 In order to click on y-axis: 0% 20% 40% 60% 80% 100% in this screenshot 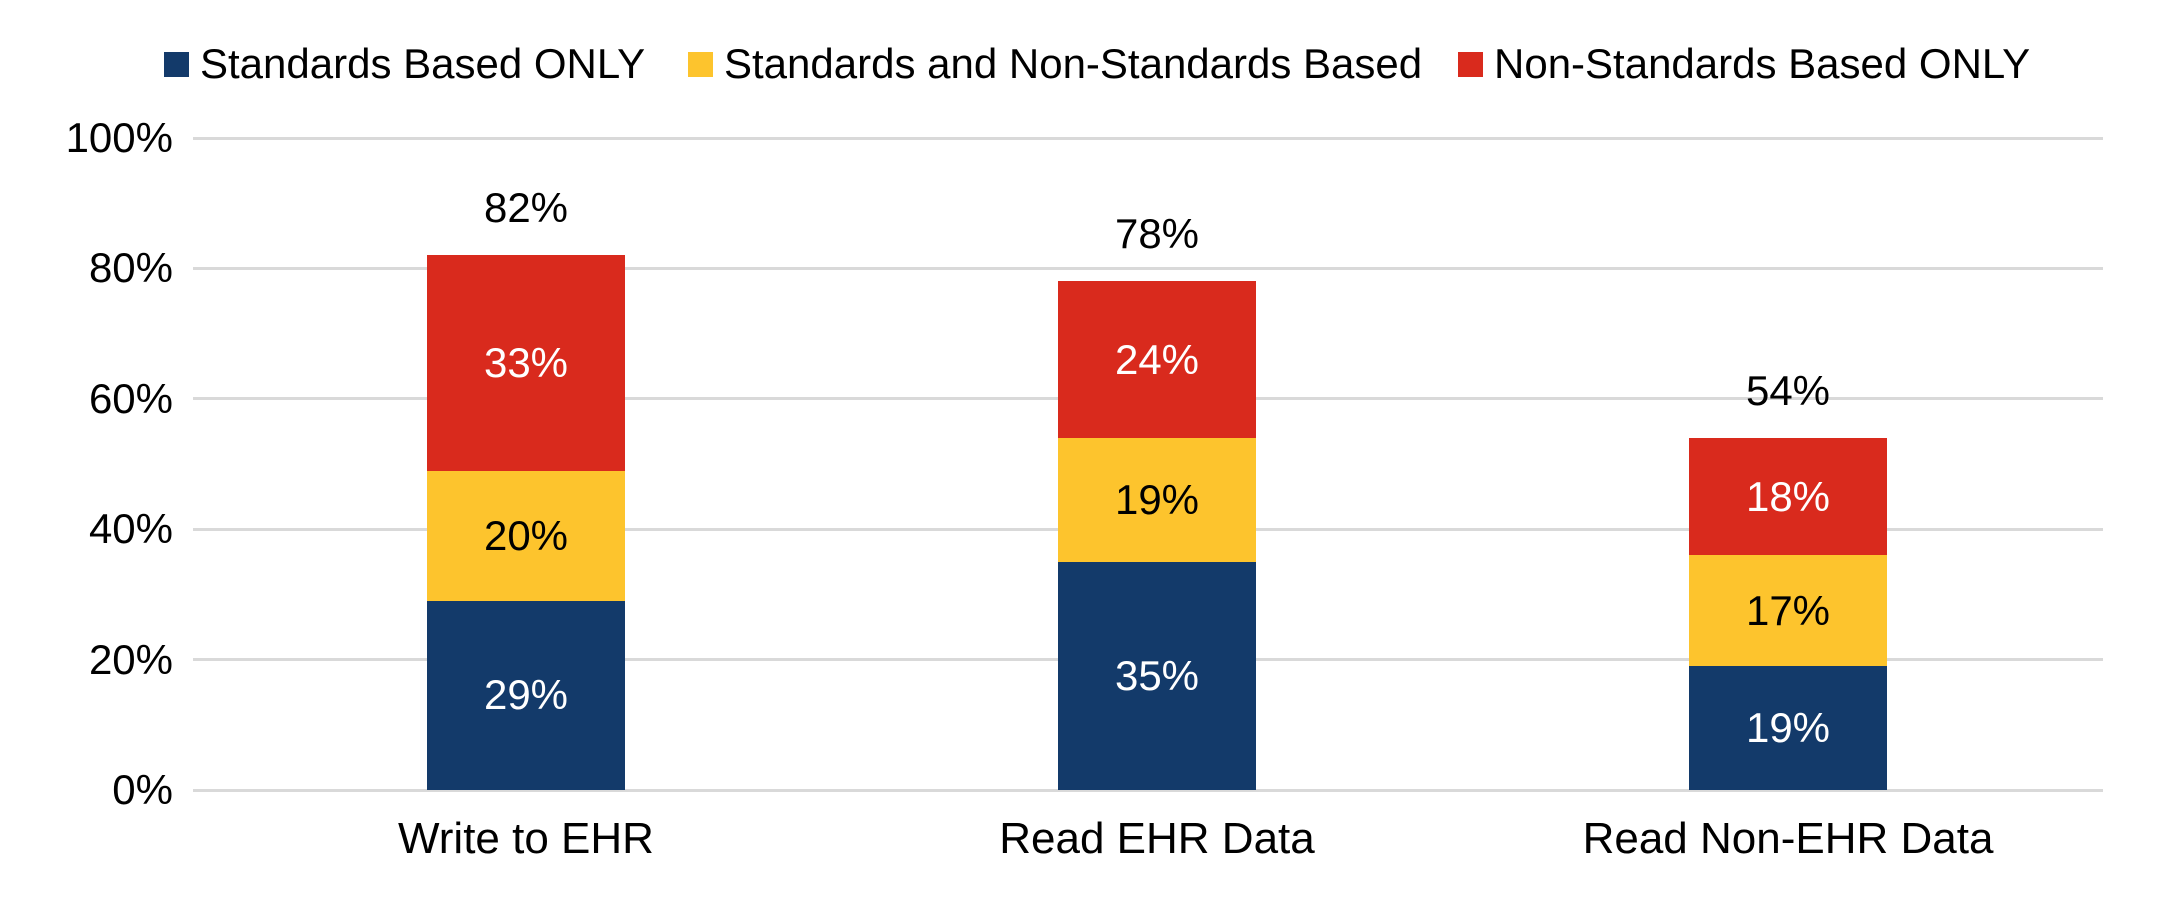, I will do `click(86, 463)`.